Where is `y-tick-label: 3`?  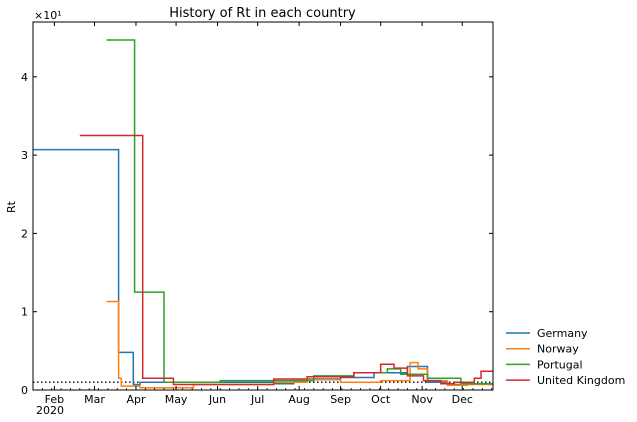 y-tick-label: 3 is located at coordinates (24, 155).